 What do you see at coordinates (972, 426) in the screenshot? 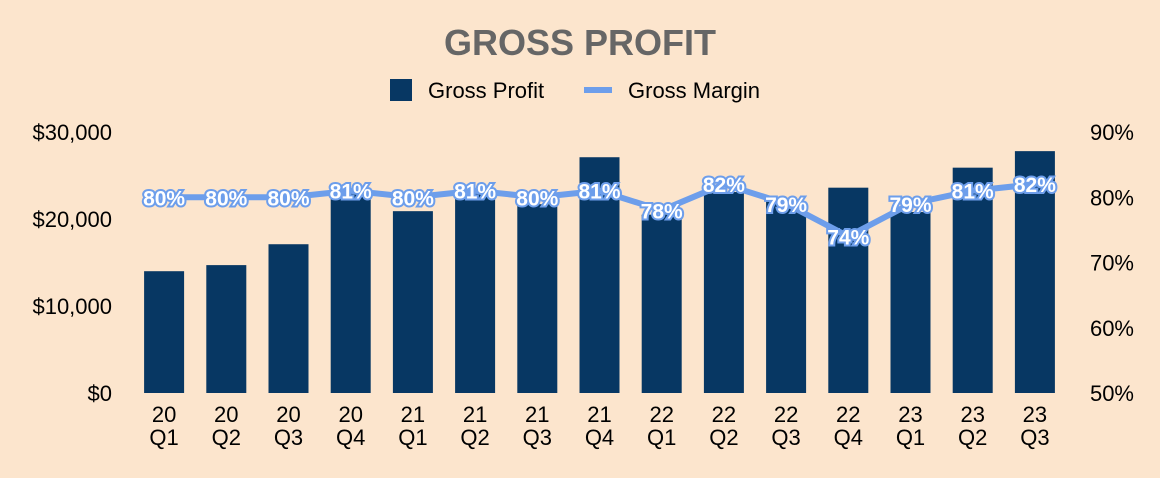
I see `x-tick-label: 23 Q2` at bounding box center [972, 426].